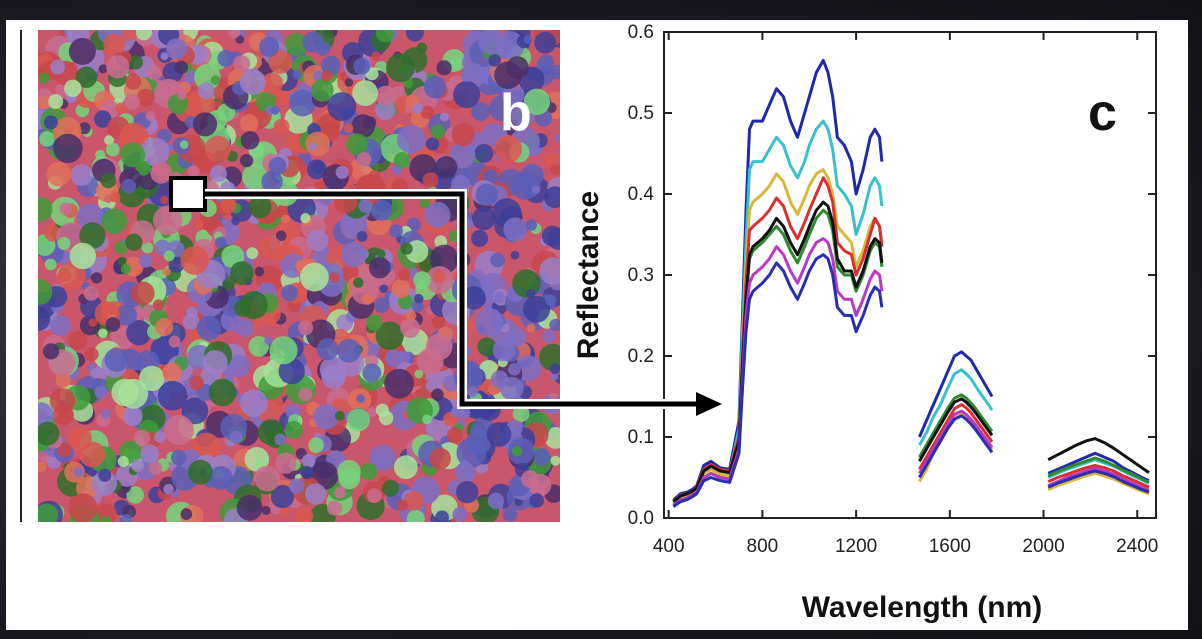  I want to click on x-tick-label: 400, so click(669, 546).